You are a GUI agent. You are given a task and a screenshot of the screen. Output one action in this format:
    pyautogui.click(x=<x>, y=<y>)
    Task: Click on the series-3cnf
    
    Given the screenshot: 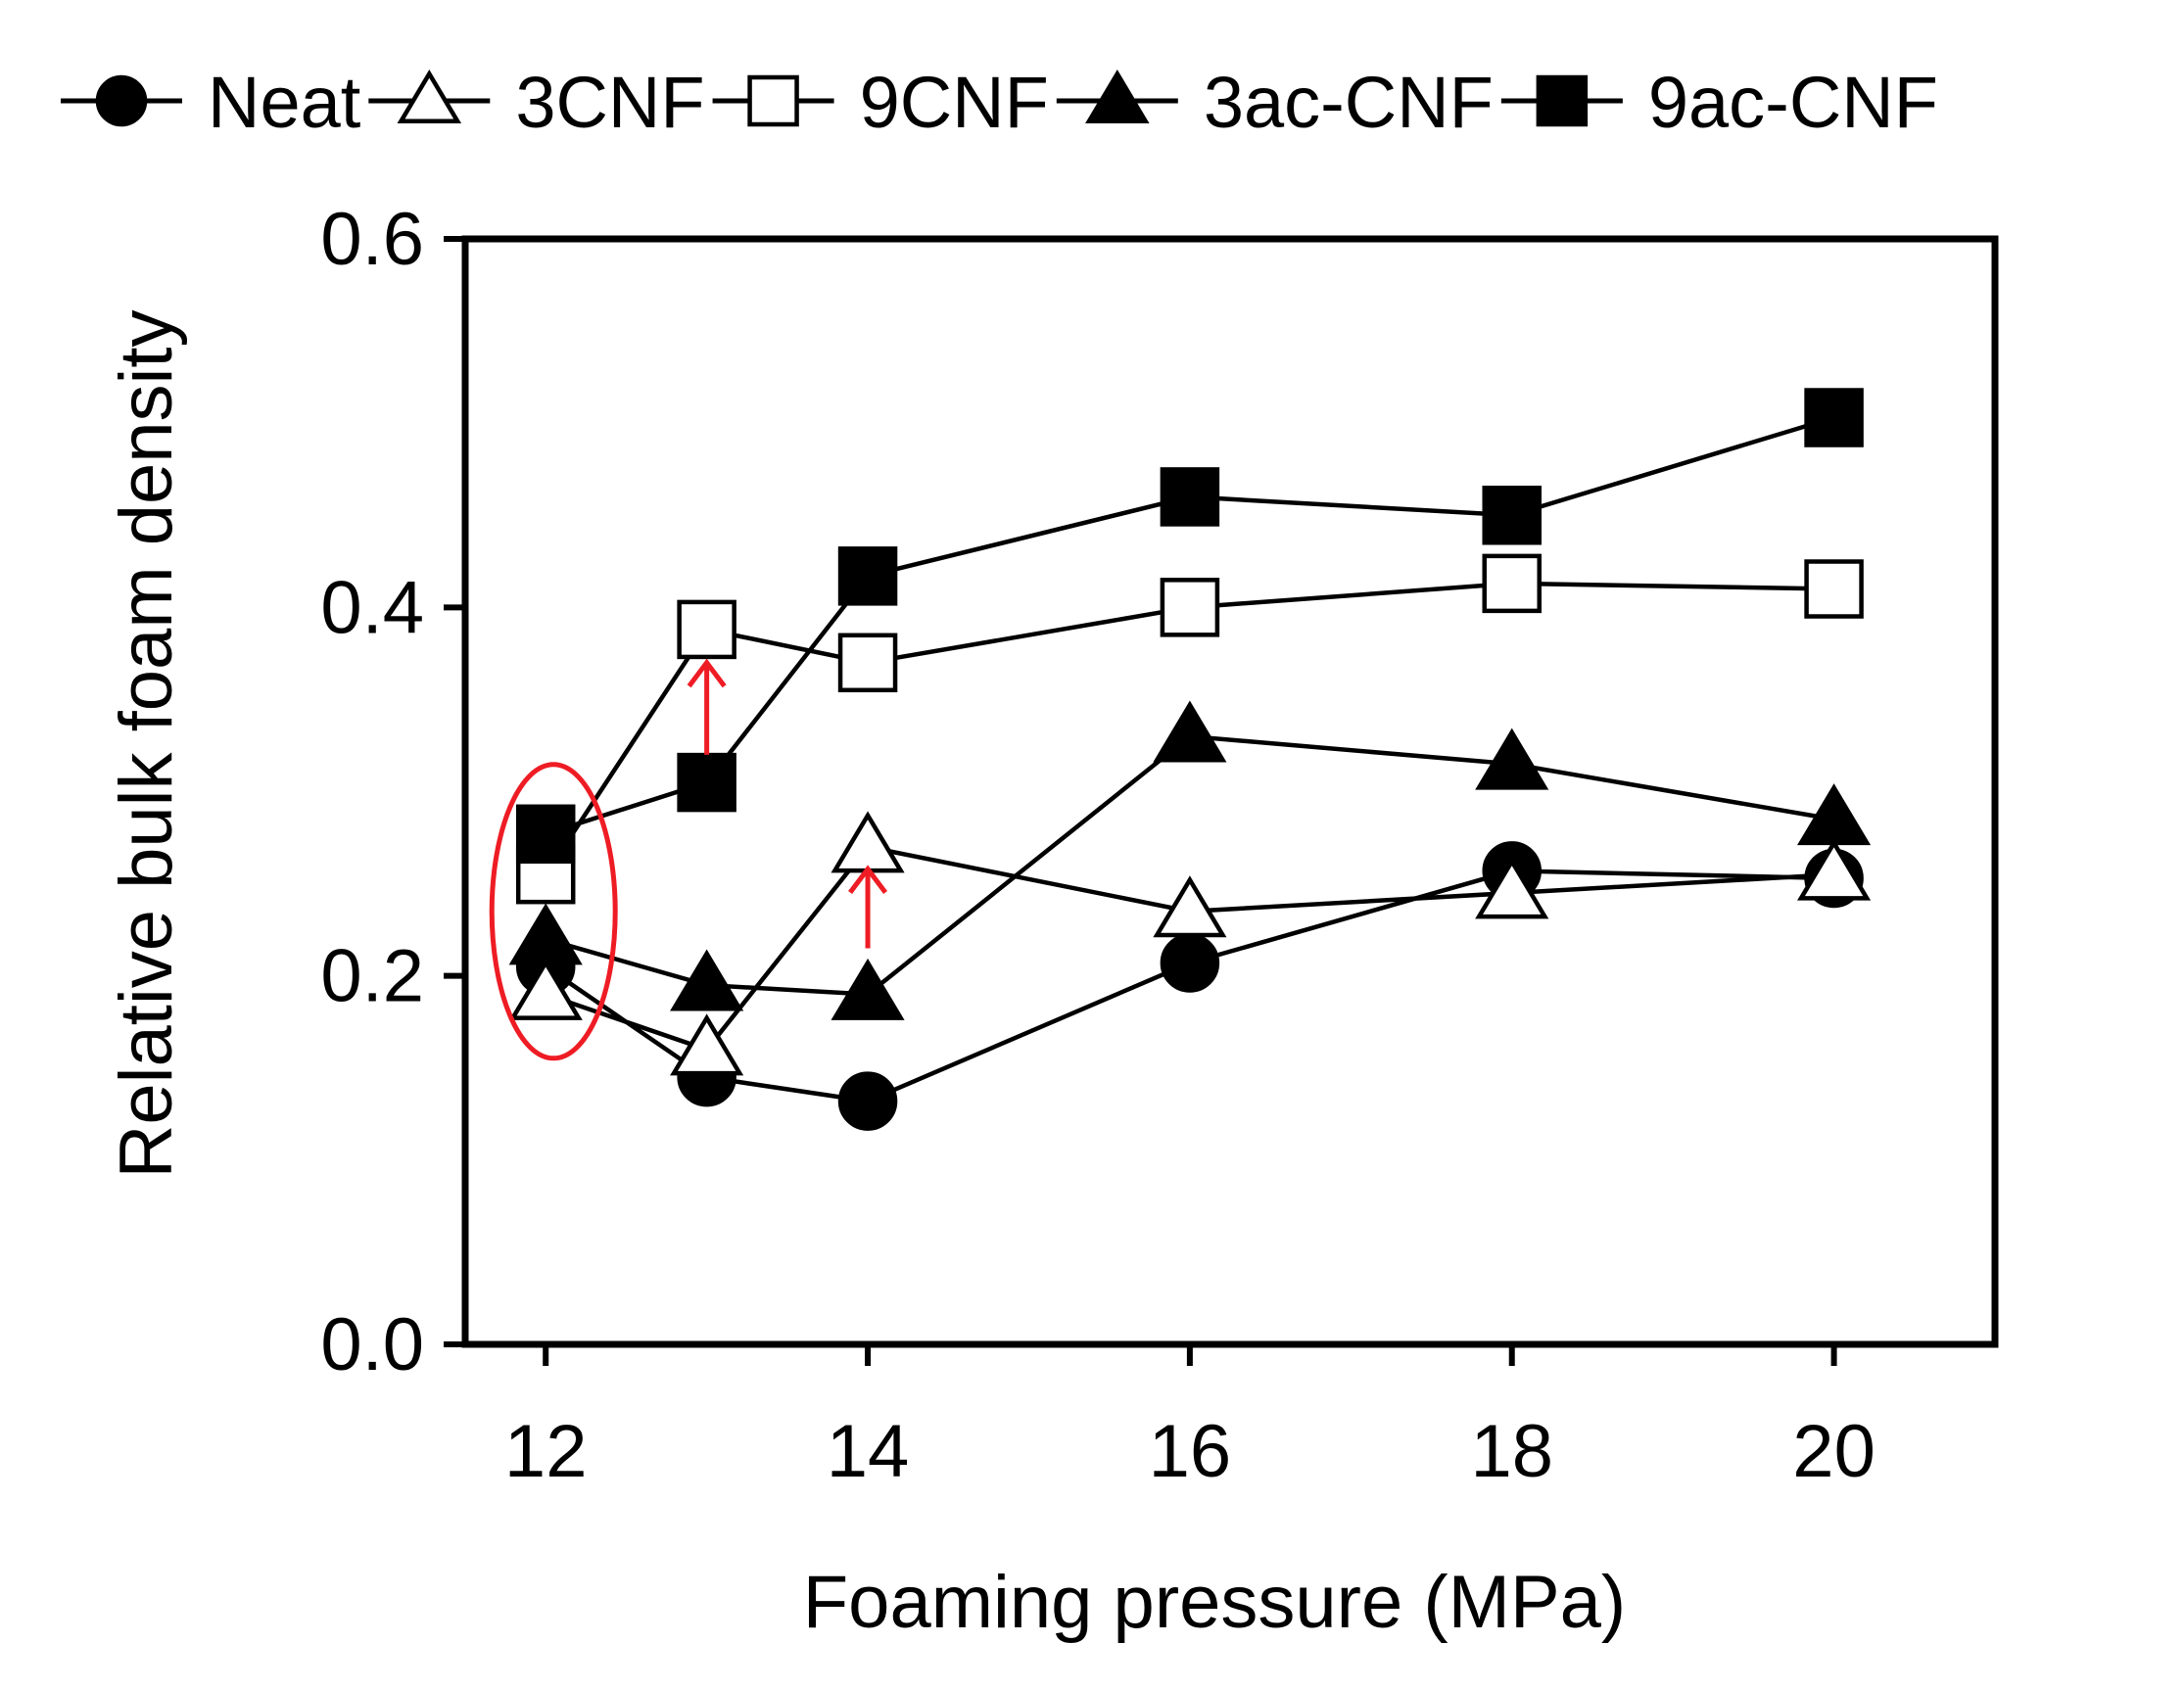 What is the action you would take?
    pyautogui.click(x=1190, y=943)
    